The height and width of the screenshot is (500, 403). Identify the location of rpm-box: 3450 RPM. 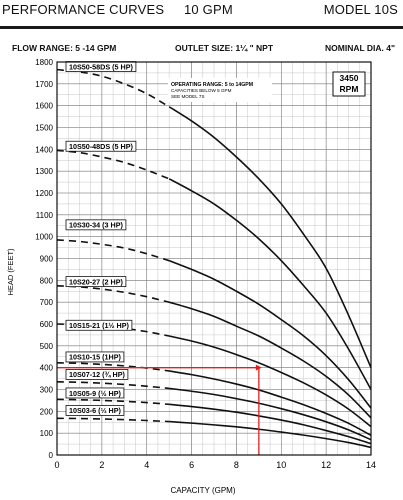
(349, 84).